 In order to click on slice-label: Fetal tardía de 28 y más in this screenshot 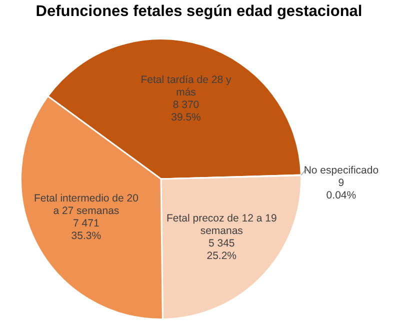, I will do `click(186, 86)`.